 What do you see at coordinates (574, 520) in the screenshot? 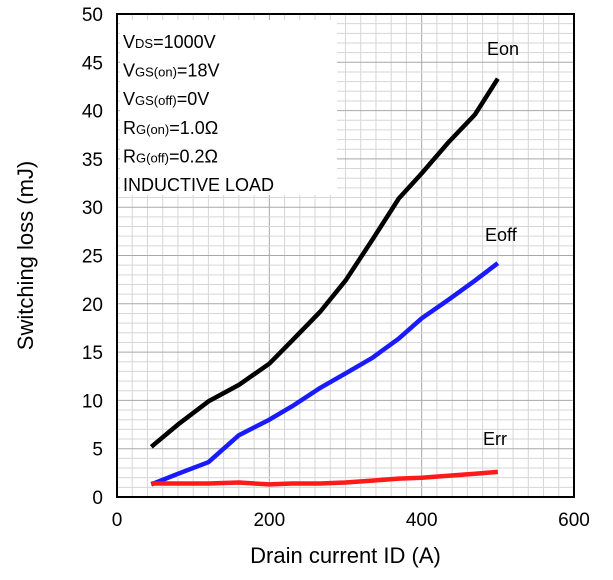
I see `x-tick-label: 600` at bounding box center [574, 520].